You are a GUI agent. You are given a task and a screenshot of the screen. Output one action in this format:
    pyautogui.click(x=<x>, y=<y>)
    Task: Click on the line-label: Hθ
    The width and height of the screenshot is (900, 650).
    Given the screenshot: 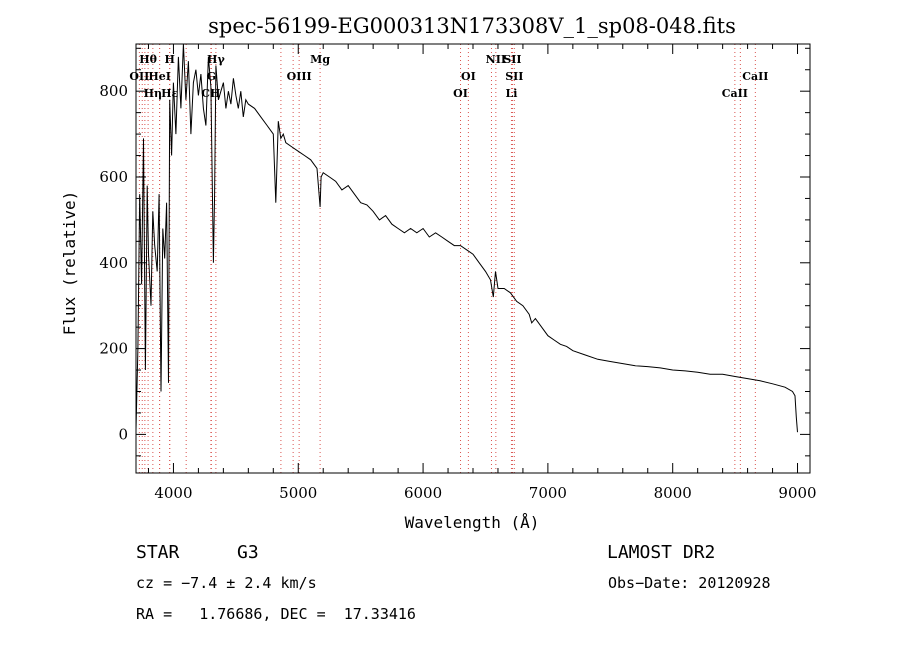 What is the action you would take?
    pyautogui.click(x=148, y=59)
    